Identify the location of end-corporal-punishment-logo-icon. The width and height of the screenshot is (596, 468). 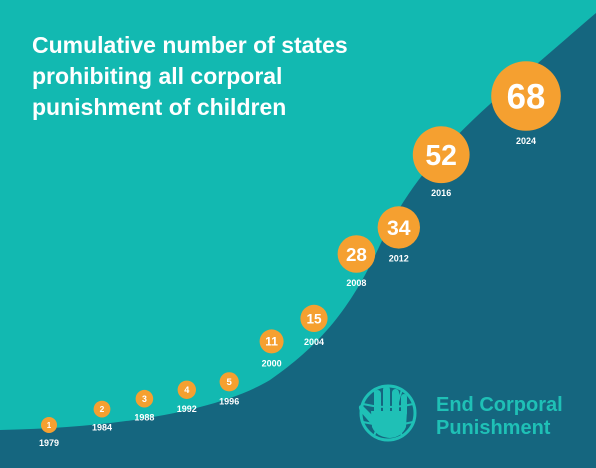
(387, 413).